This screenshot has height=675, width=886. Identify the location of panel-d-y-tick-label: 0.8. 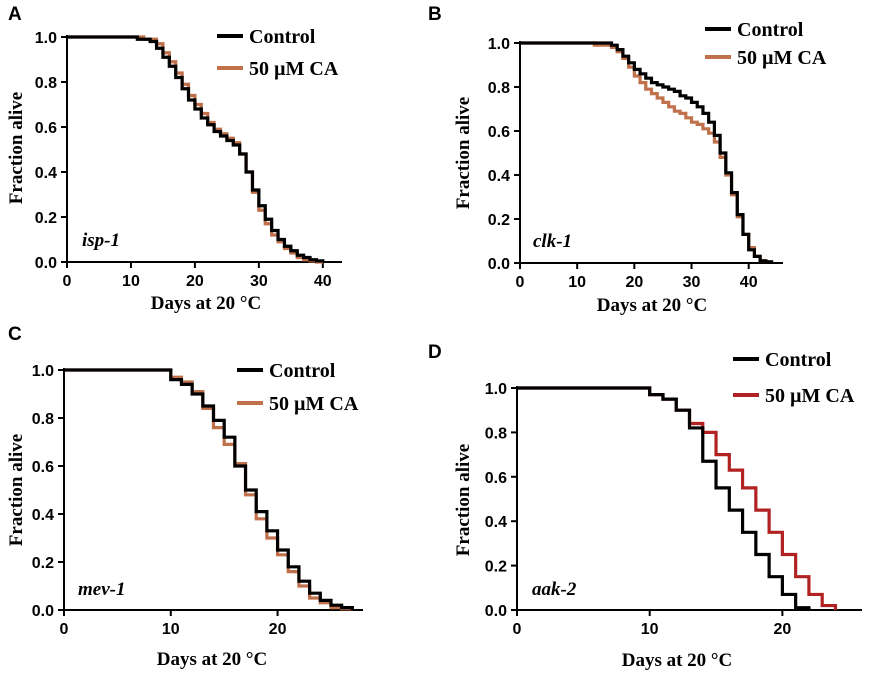
(496, 433).